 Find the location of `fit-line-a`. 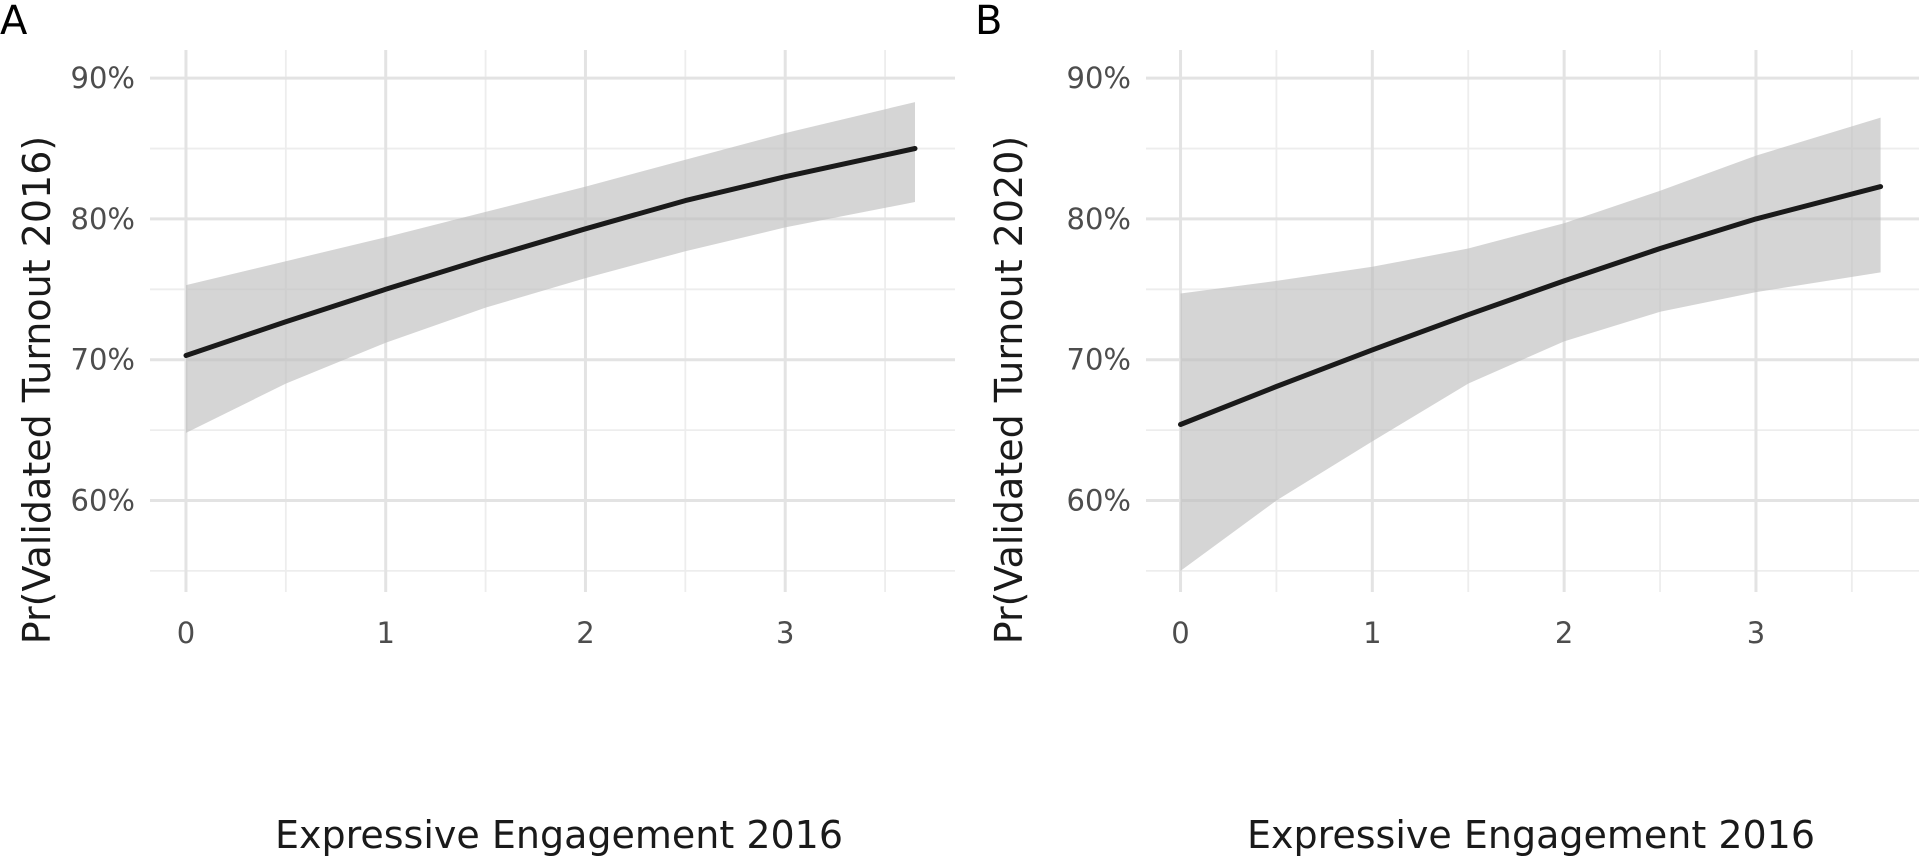

fit-line-a is located at coordinates (550, 252).